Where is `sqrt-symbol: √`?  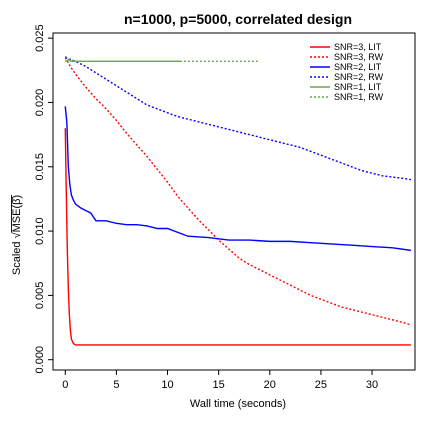 sqrt-symbol: √ is located at coordinates (17, 234).